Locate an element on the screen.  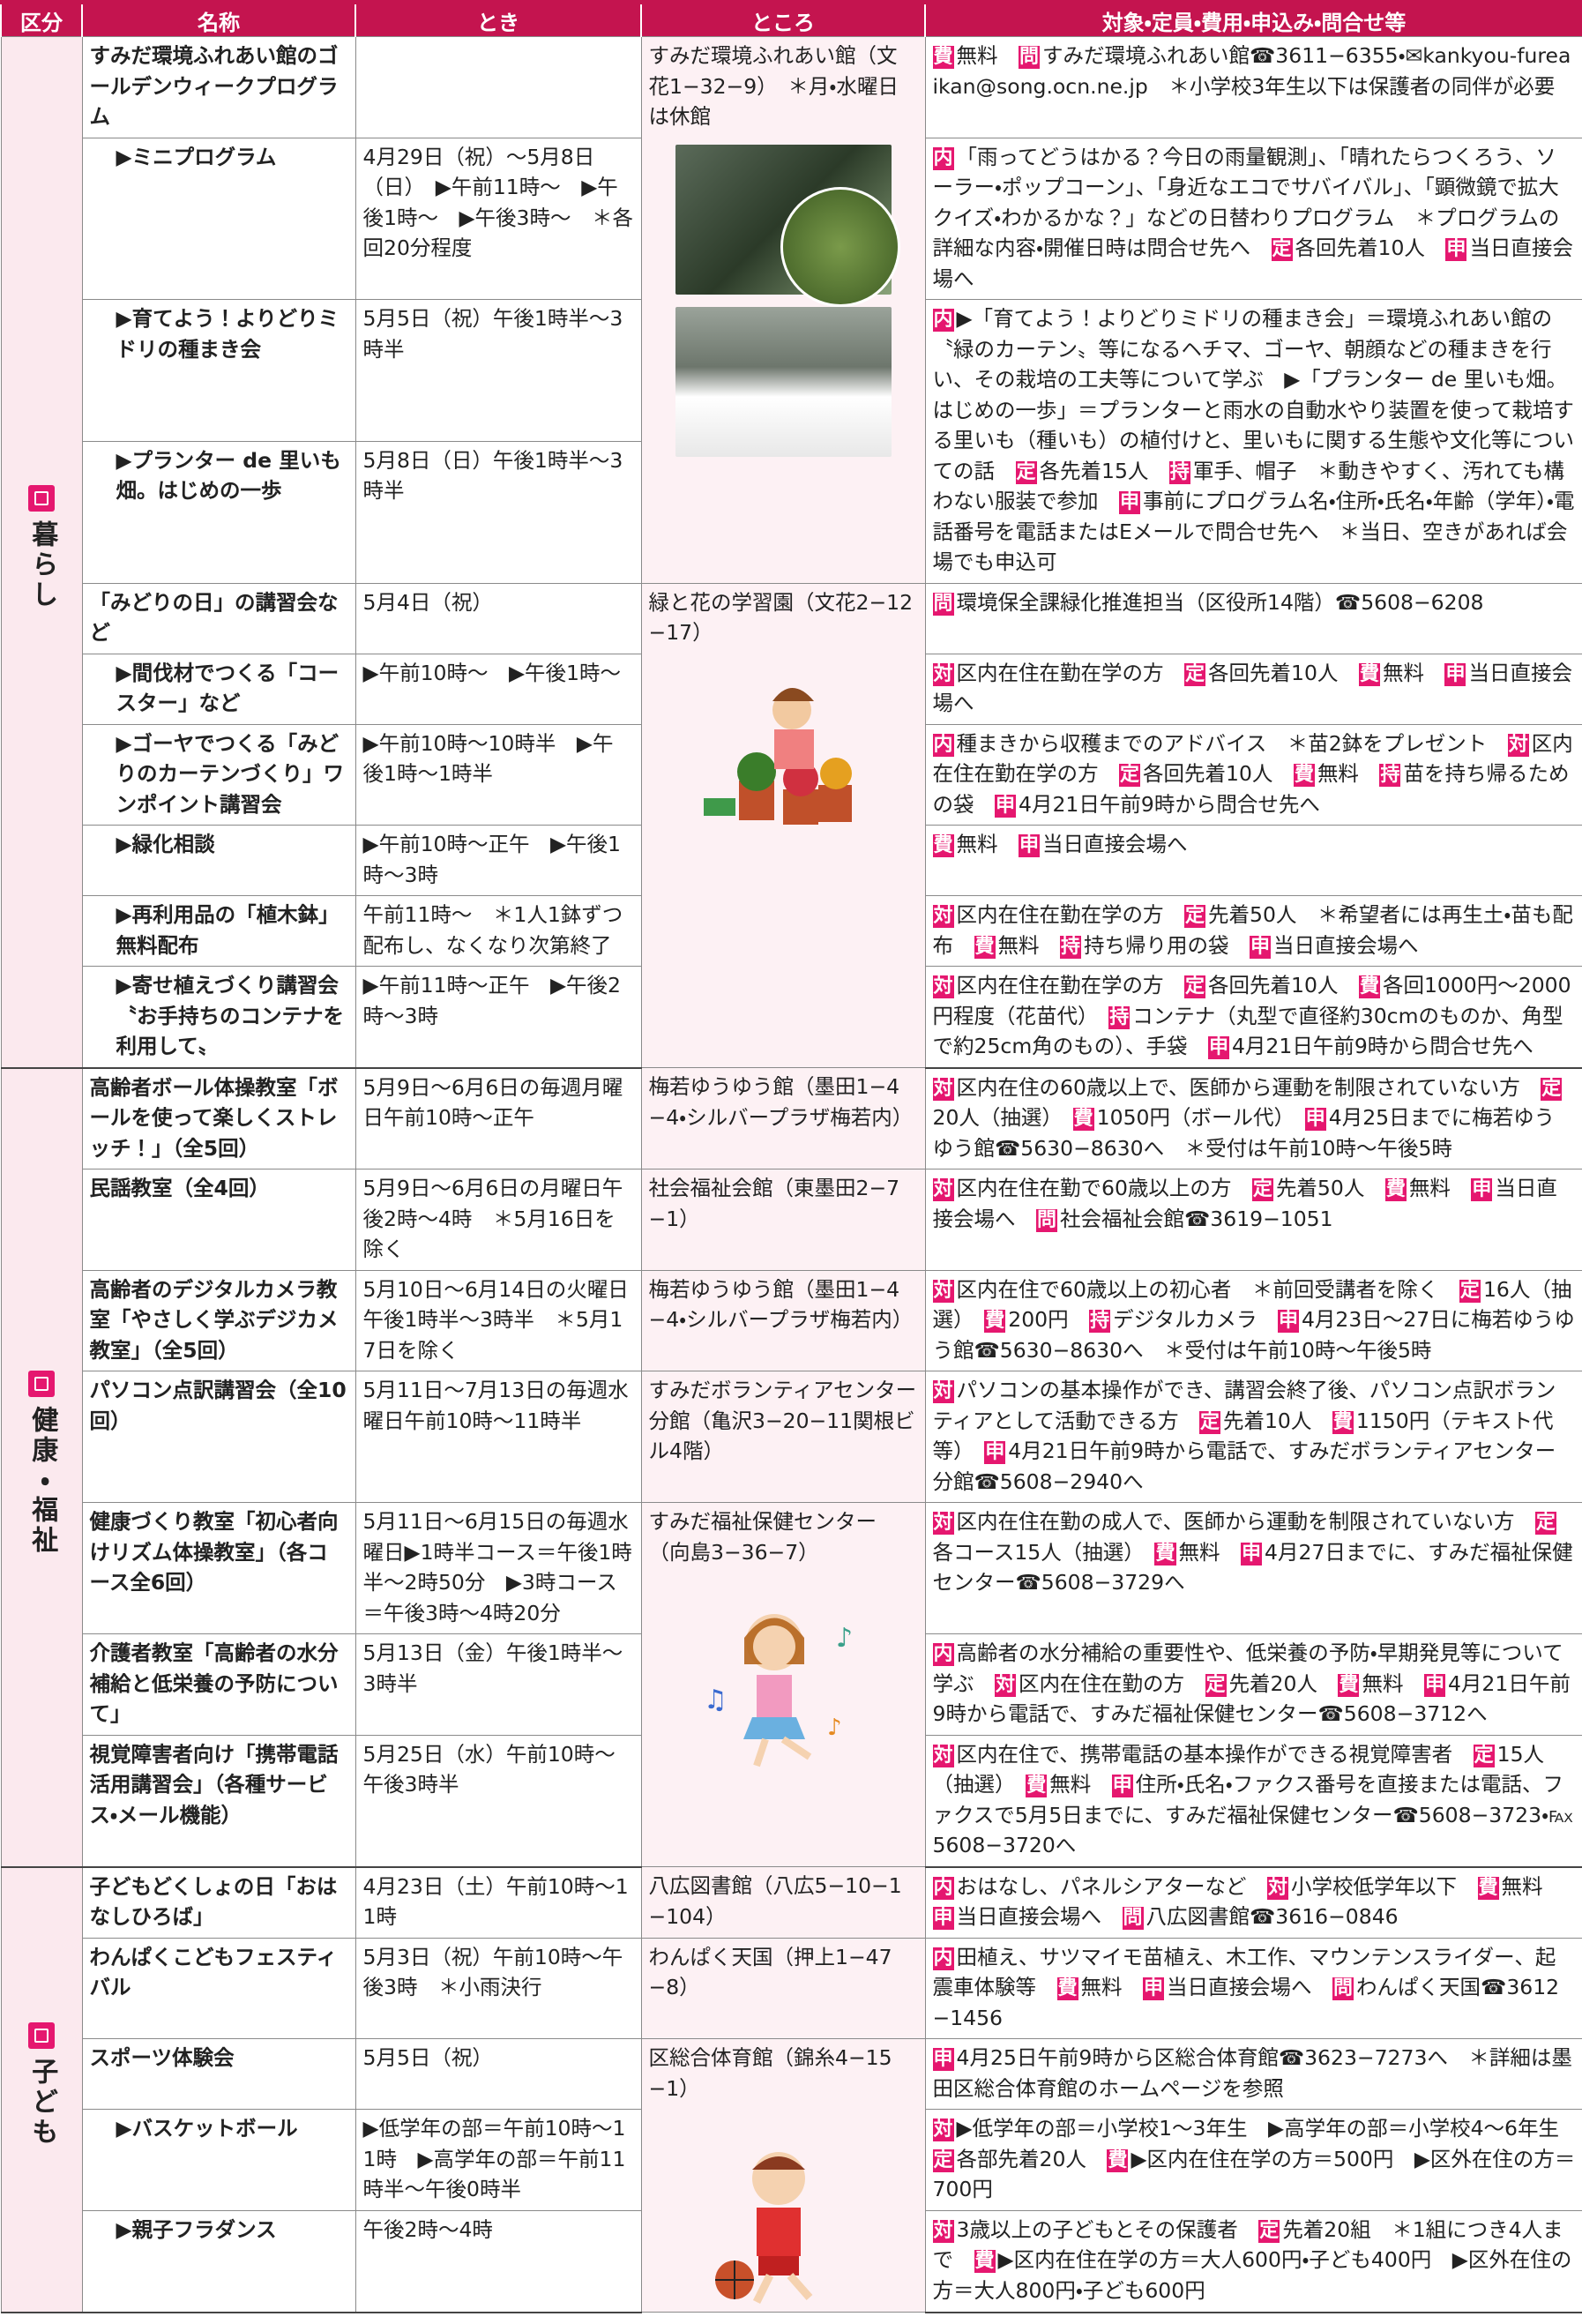
detail-text: 区内在住在勤で60歳以上の方 is located at coordinates (1104, 1188).